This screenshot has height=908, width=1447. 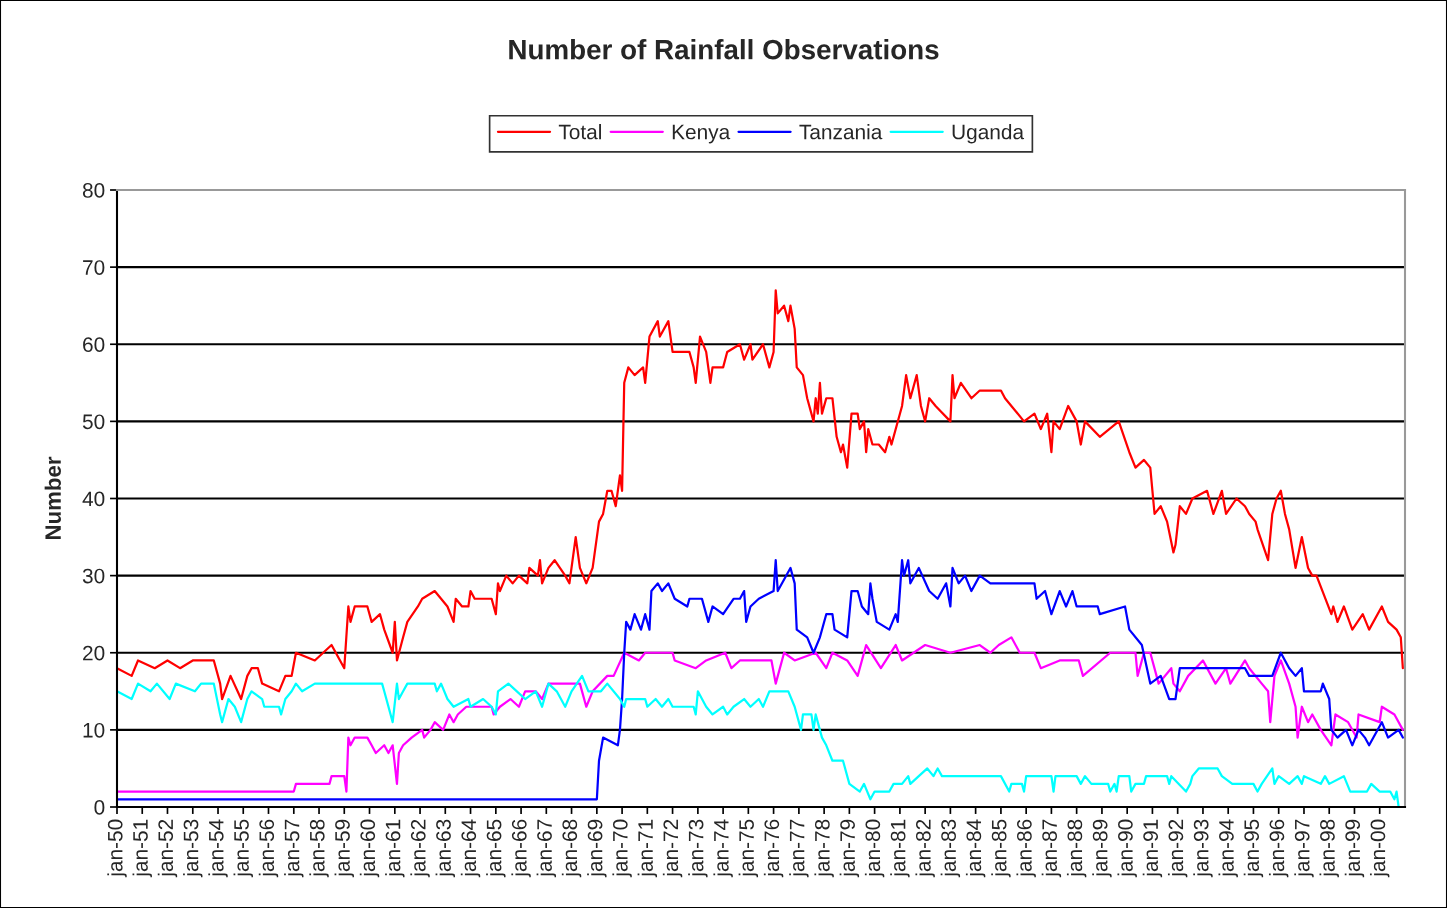 I want to click on x-tick-label: jan-61, so click(x=395, y=848).